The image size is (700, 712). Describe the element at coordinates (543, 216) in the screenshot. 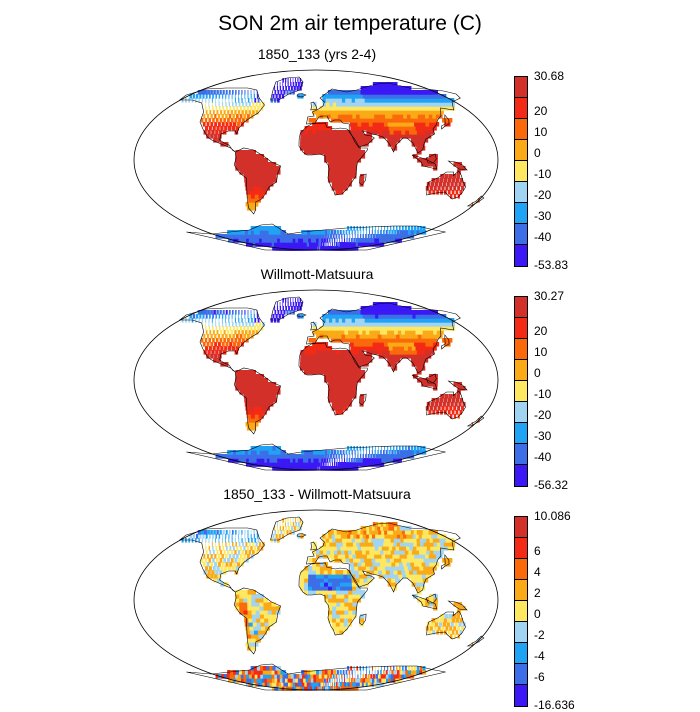

I see `colorbar-label: -30` at that location.